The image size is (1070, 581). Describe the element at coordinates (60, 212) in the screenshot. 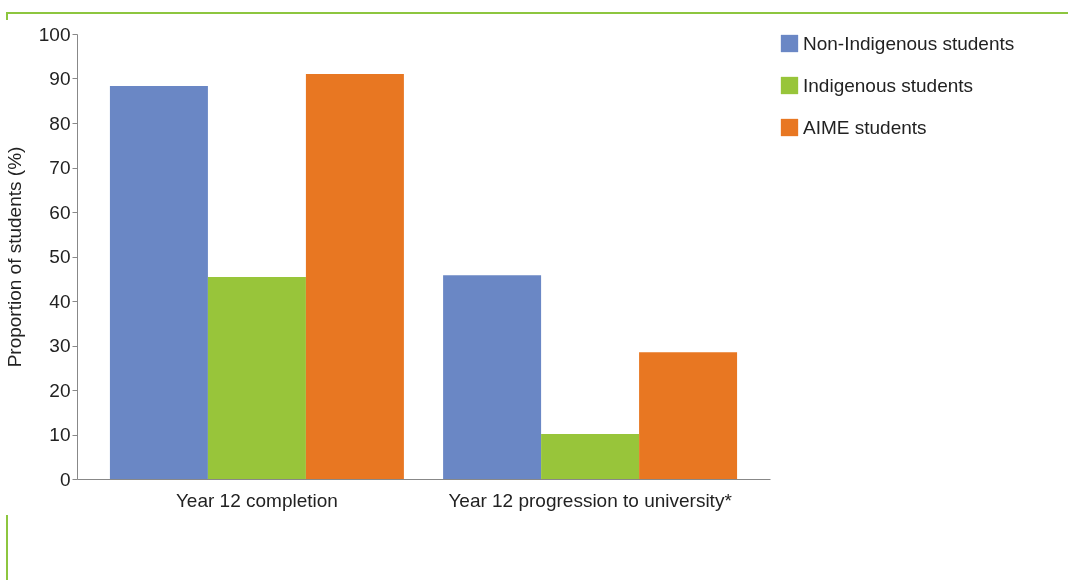

I see `y-tick-label: 60` at that location.